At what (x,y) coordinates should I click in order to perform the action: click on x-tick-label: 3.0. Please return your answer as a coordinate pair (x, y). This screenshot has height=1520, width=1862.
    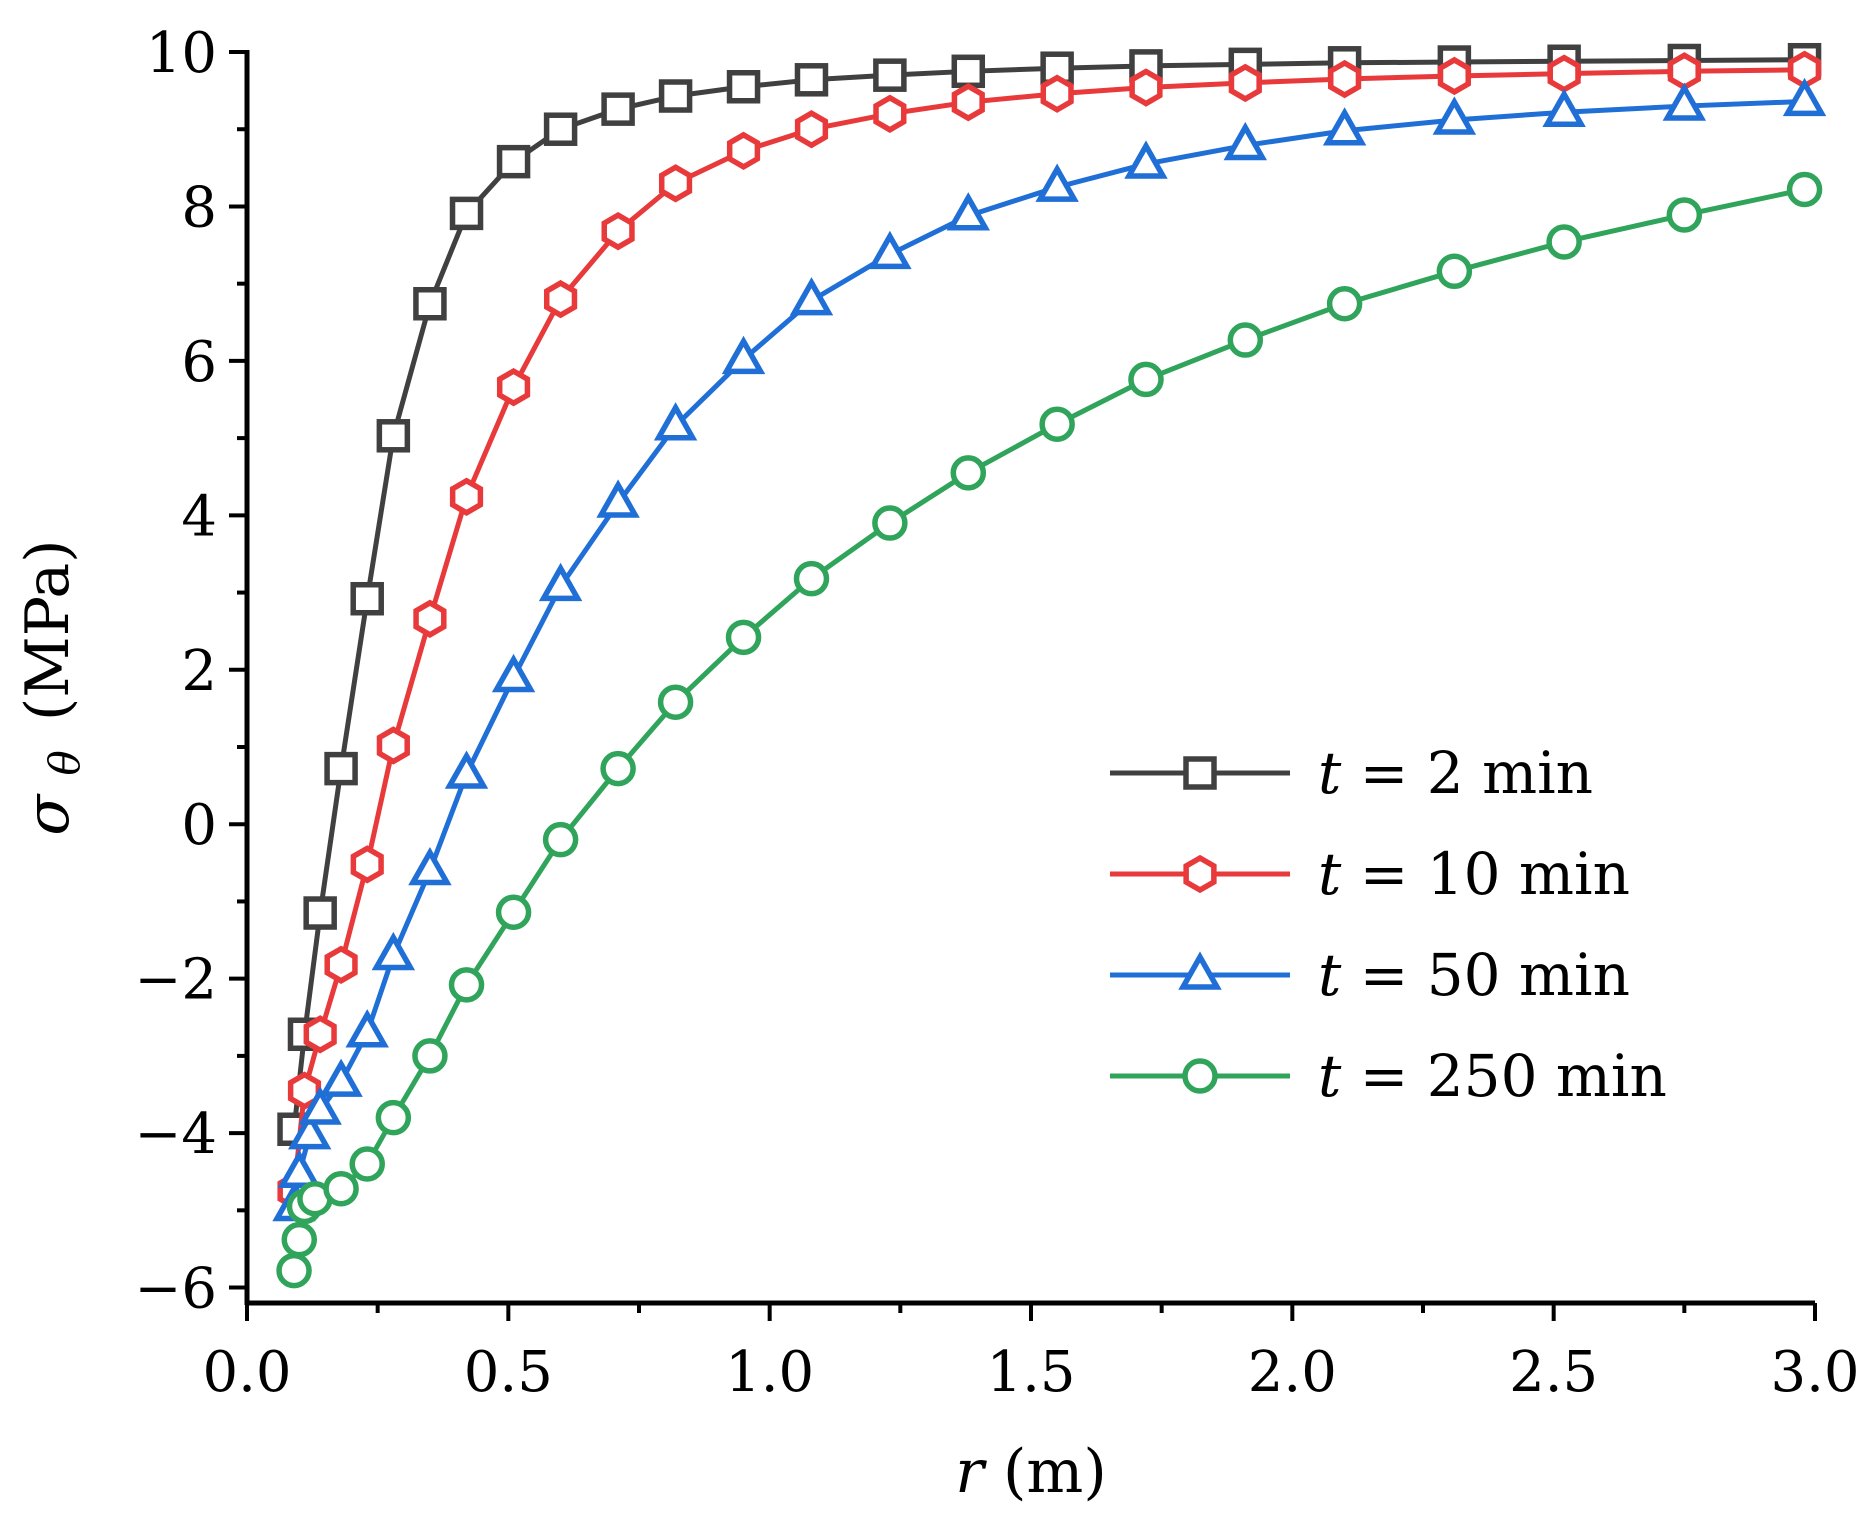
    Looking at the image, I should click on (1814, 1372).